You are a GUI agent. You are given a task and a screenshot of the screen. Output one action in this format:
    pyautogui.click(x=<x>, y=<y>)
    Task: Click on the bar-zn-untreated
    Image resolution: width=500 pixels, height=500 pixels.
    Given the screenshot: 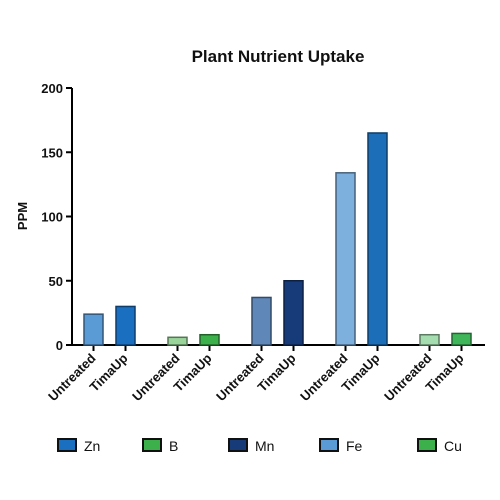 What is the action you would take?
    pyautogui.click(x=93, y=329)
    